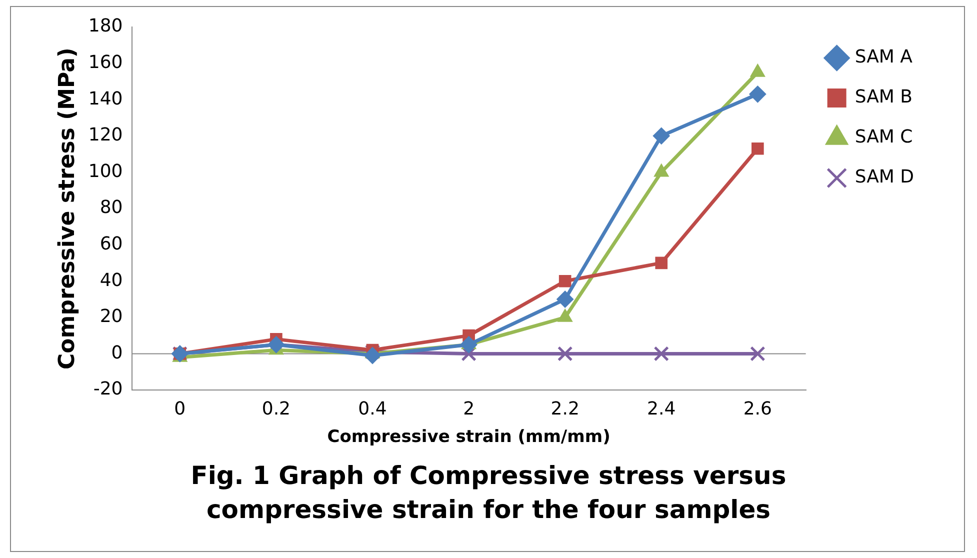 The image size is (977, 558). Describe the element at coordinates (469, 409) in the screenshot. I see `x-tick-label: 2` at that location.